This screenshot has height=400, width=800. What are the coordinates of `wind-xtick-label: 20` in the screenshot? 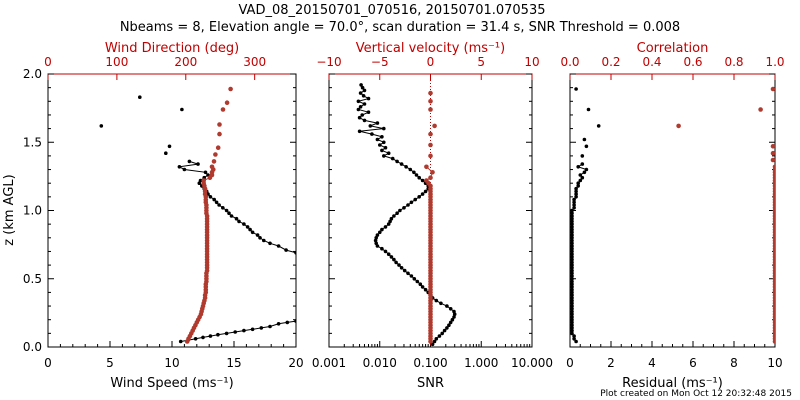 It's located at (295, 363).